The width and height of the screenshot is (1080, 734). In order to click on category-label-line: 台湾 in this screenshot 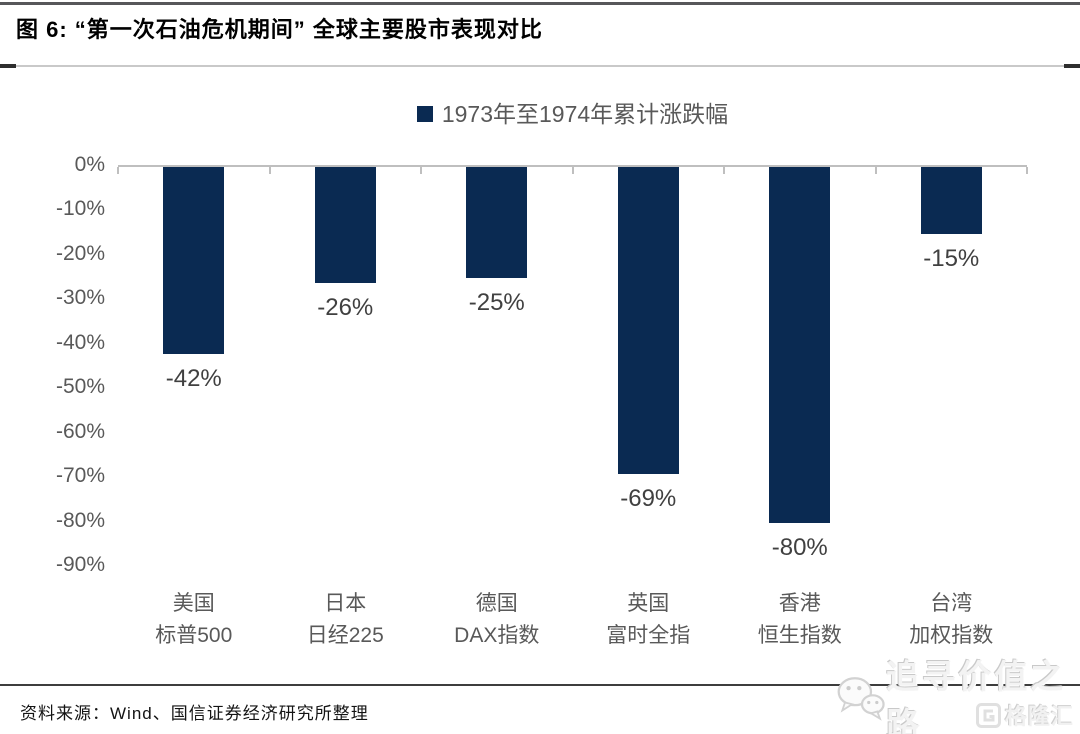, I will do `click(951, 603)`.